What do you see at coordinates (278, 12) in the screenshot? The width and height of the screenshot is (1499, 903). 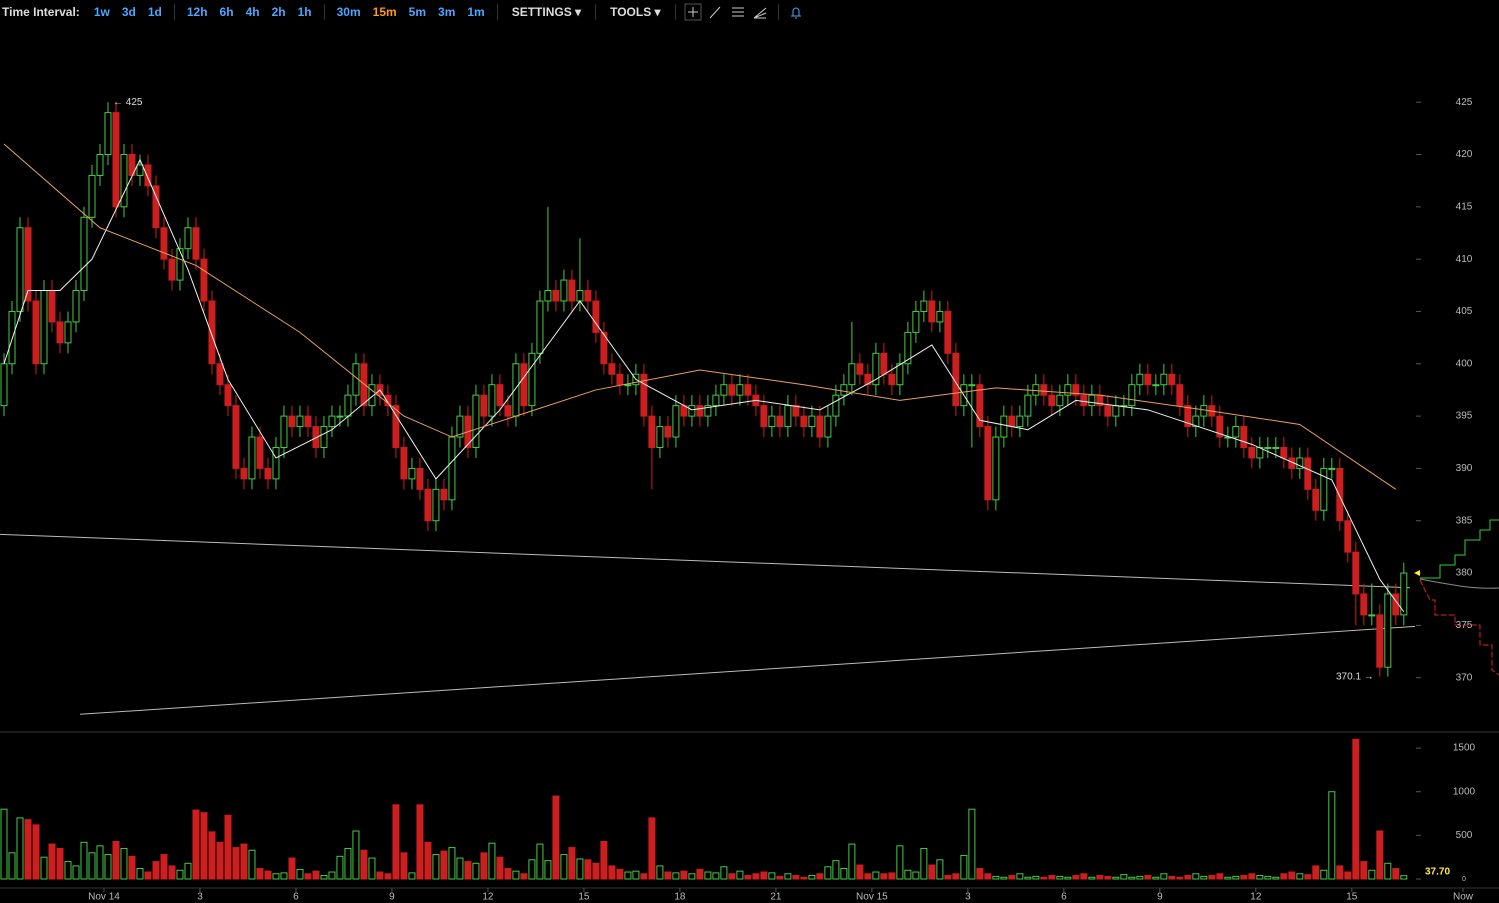 I see `interval-button: 2h` at bounding box center [278, 12].